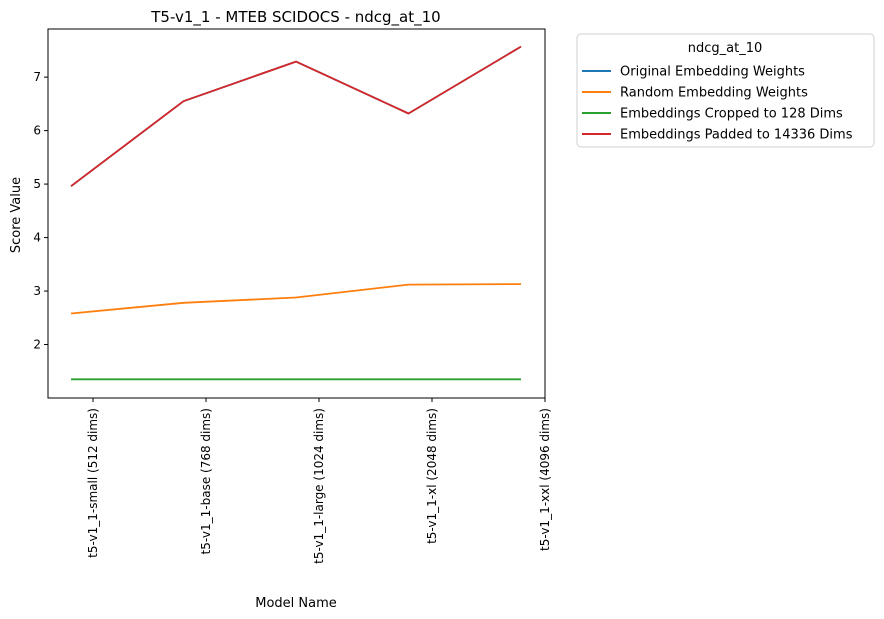 The height and width of the screenshot is (619, 884). What do you see at coordinates (37, 238) in the screenshot?
I see `y-tick-label: 4` at bounding box center [37, 238].